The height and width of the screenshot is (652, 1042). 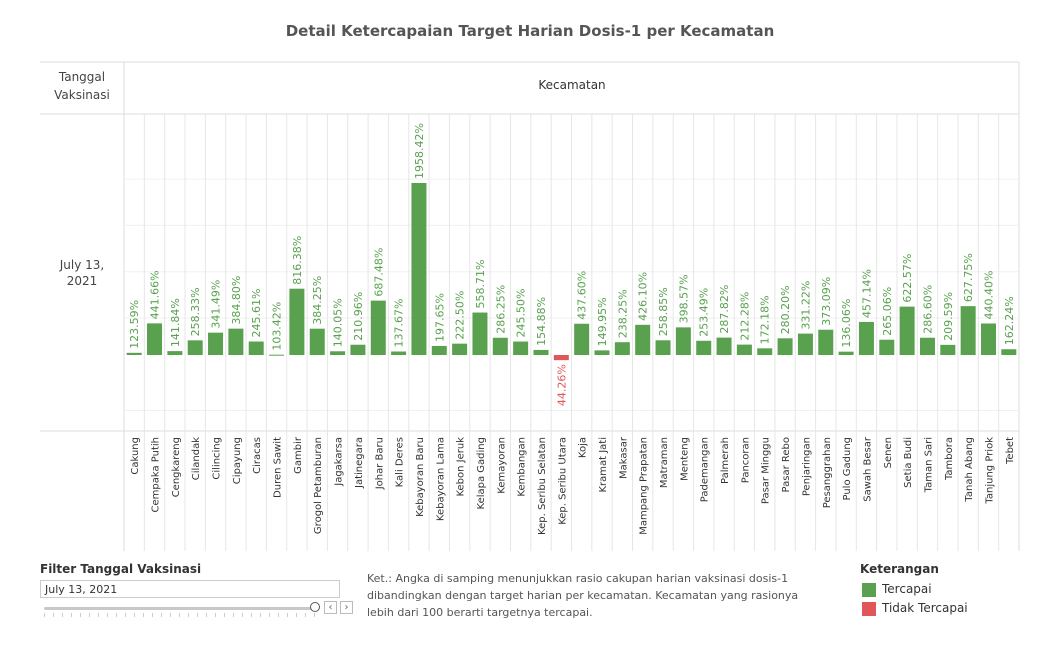 I want to click on category-label: Setia Budi, so click(x=908, y=462).